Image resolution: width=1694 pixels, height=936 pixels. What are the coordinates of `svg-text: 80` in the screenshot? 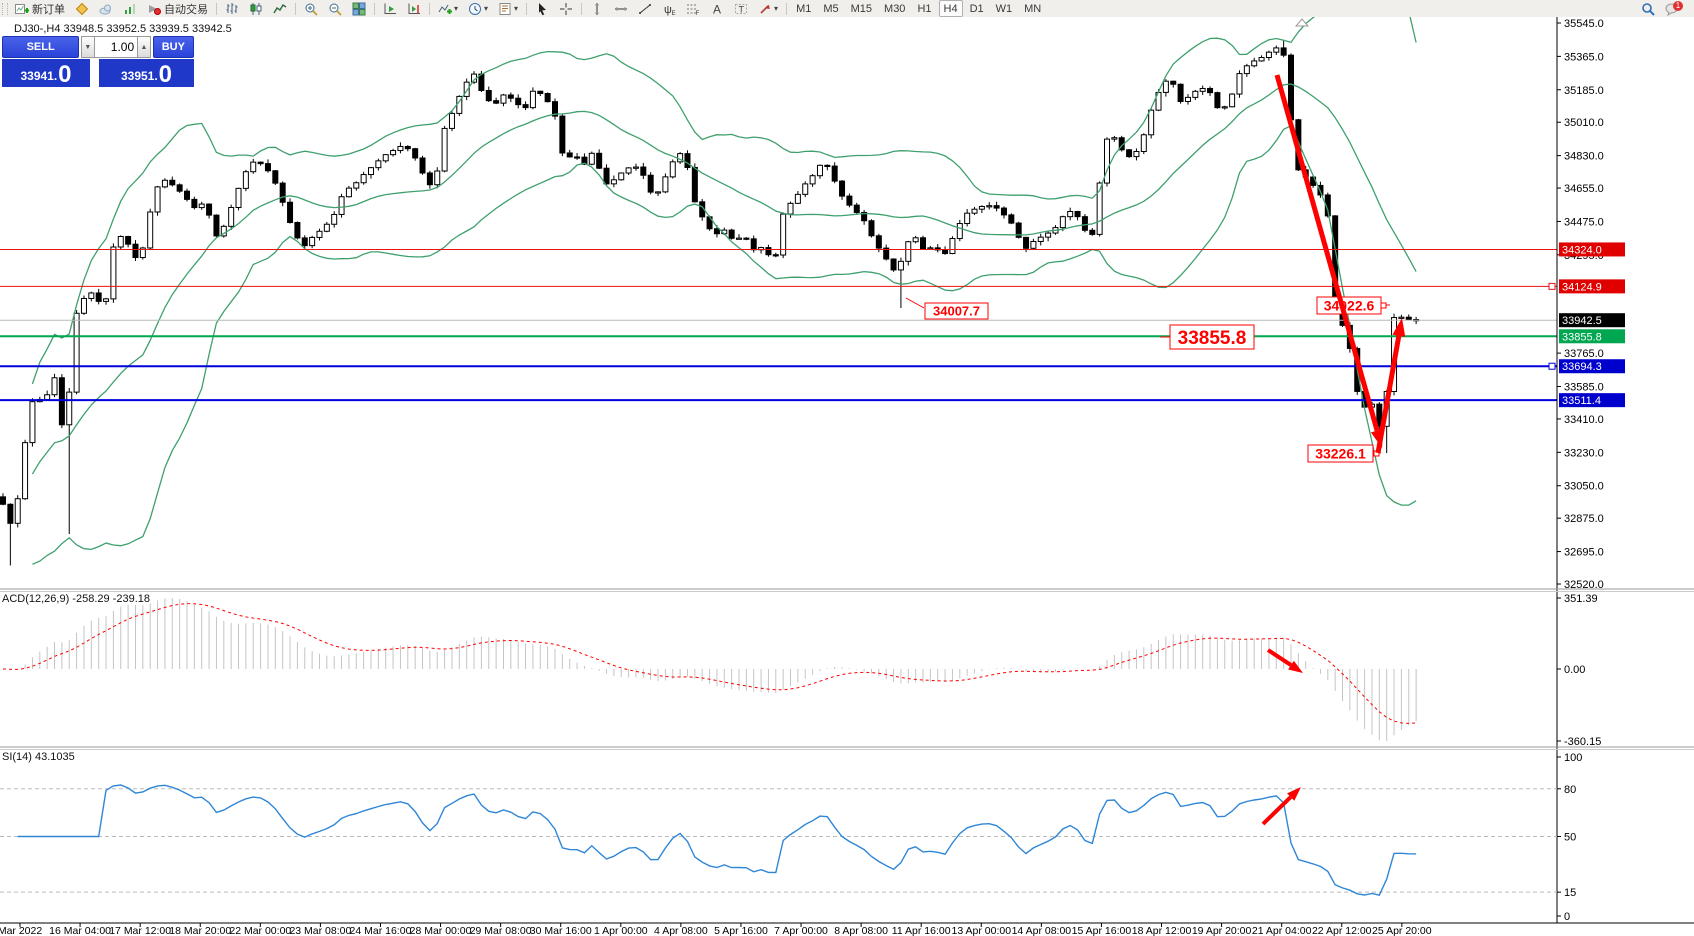 It's located at (1570, 790).